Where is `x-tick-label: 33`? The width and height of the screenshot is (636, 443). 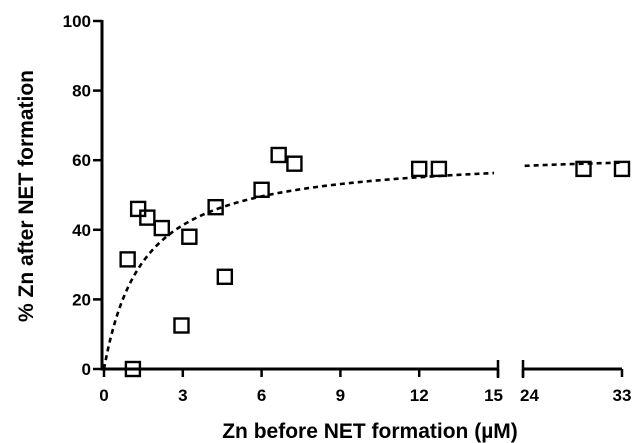 x-tick-label: 33 is located at coordinates (622, 395).